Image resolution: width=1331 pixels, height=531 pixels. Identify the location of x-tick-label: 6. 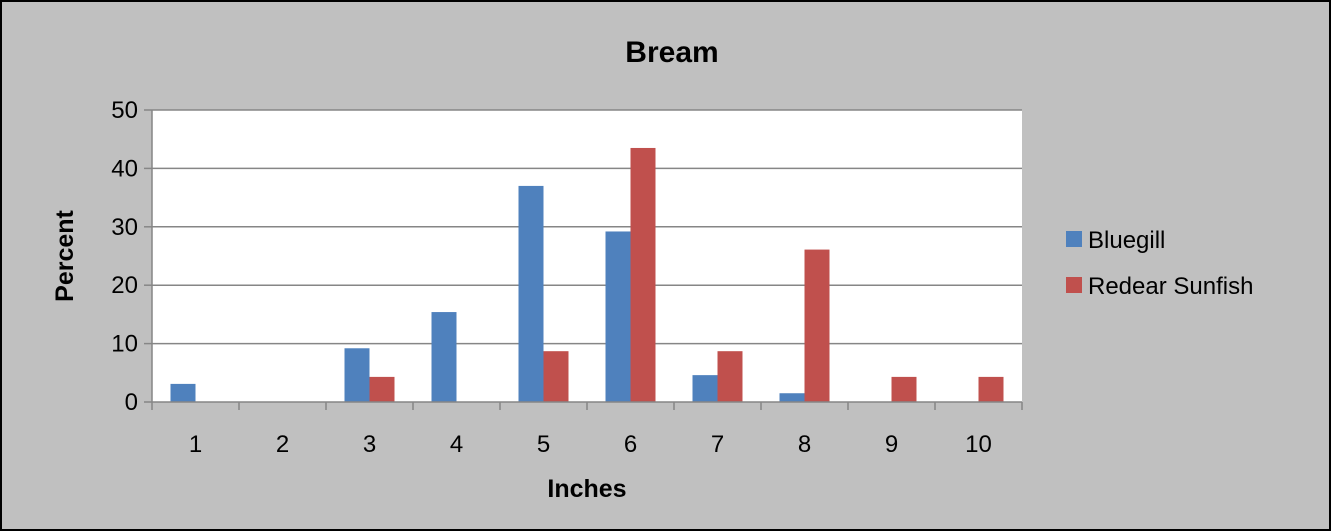
(630, 444).